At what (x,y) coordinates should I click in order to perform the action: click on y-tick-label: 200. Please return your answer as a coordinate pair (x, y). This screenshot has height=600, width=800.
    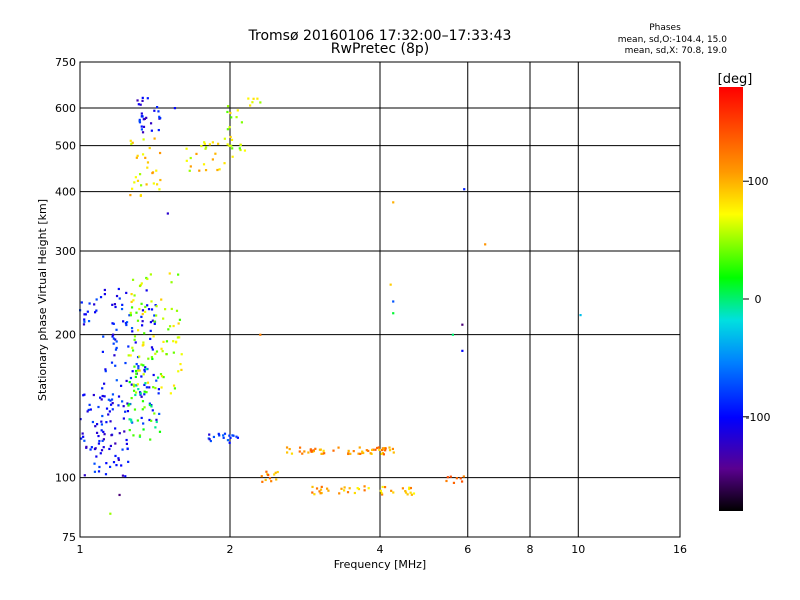
    Looking at the image, I should click on (65, 335).